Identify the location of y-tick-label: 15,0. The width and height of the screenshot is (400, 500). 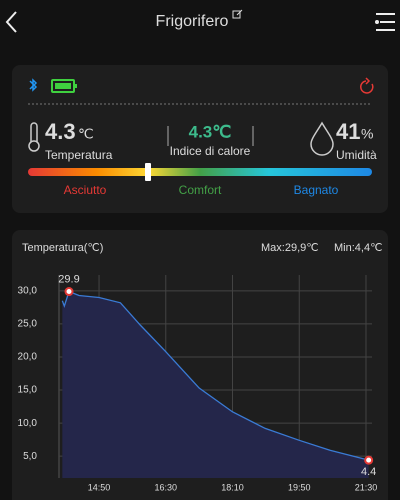
(28, 390).